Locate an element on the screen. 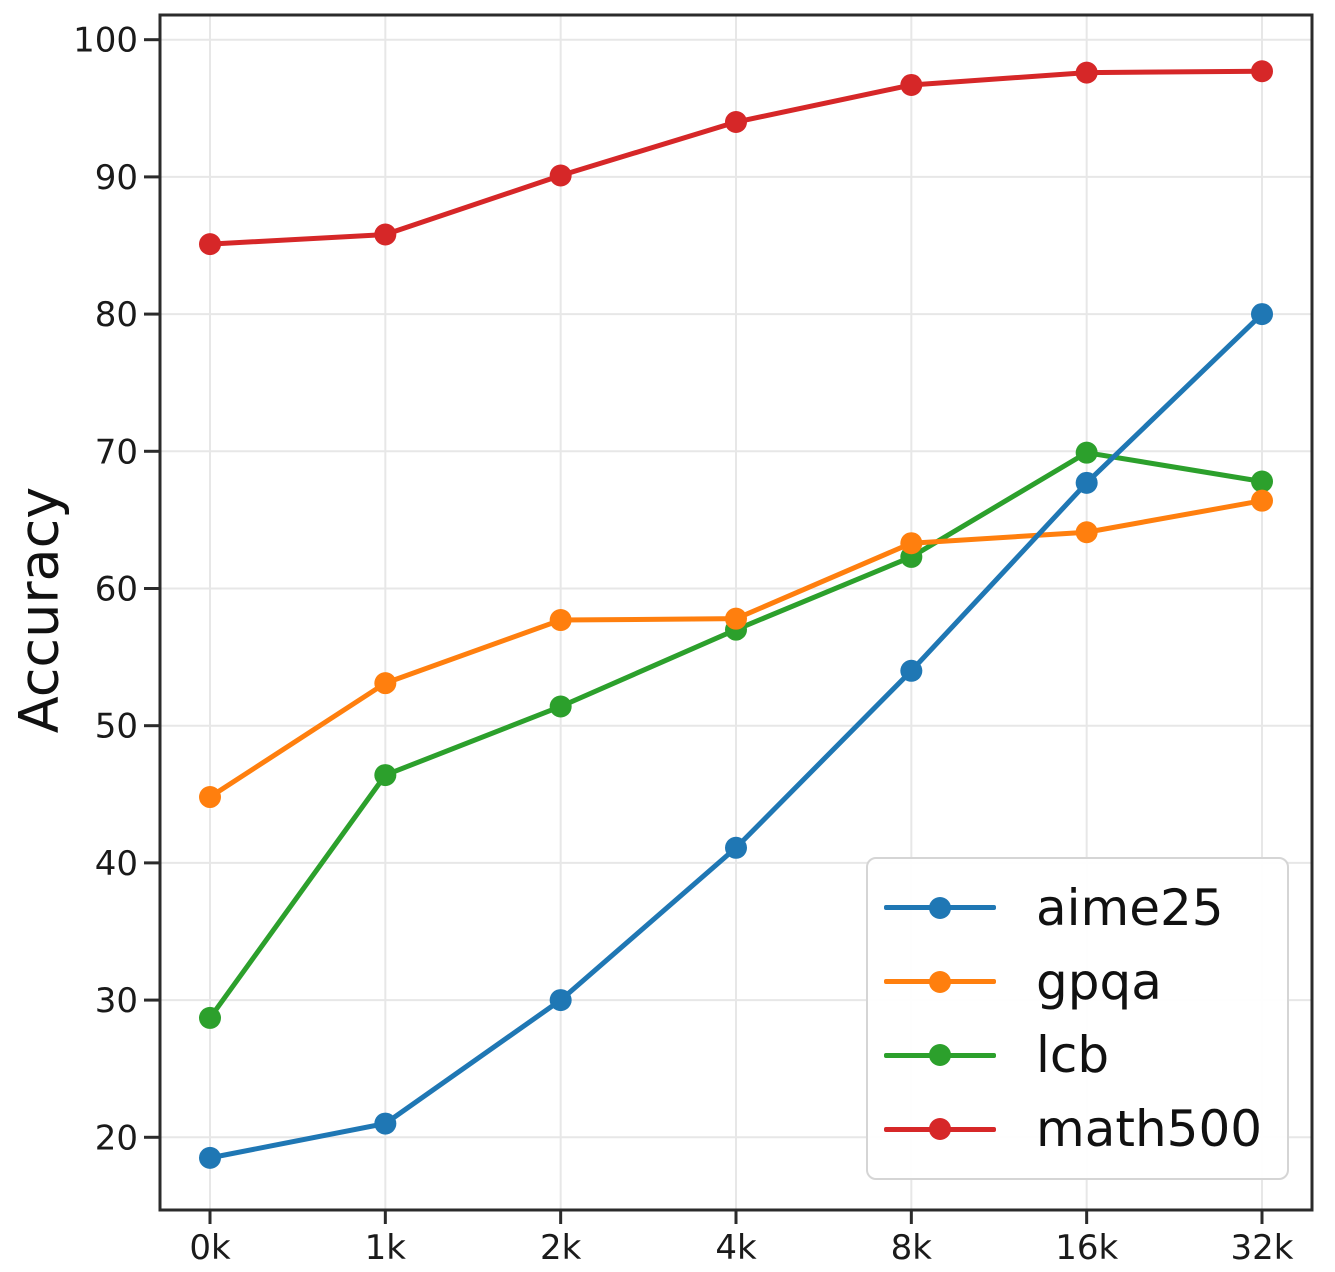  legend-label-gpqa: gpqa is located at coordinates (1099, 981).